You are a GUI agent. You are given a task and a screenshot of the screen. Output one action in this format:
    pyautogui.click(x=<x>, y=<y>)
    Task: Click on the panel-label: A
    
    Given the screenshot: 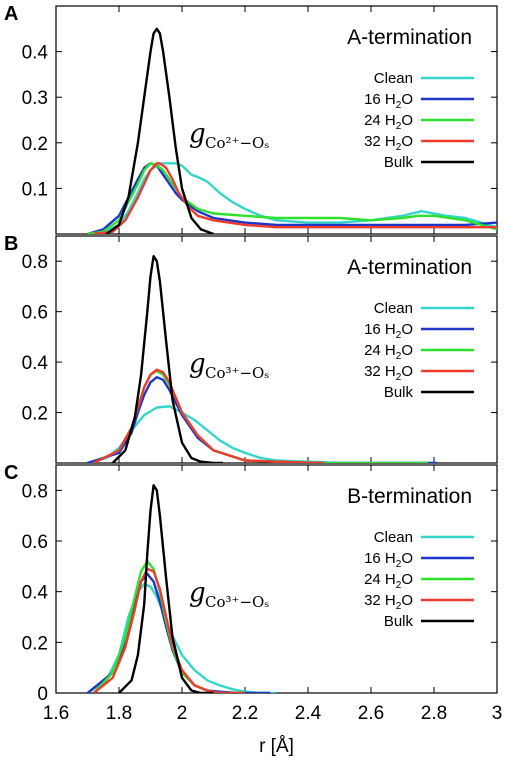 What is the action you would take?
    pyautogui.click(x=11, y=14)
    